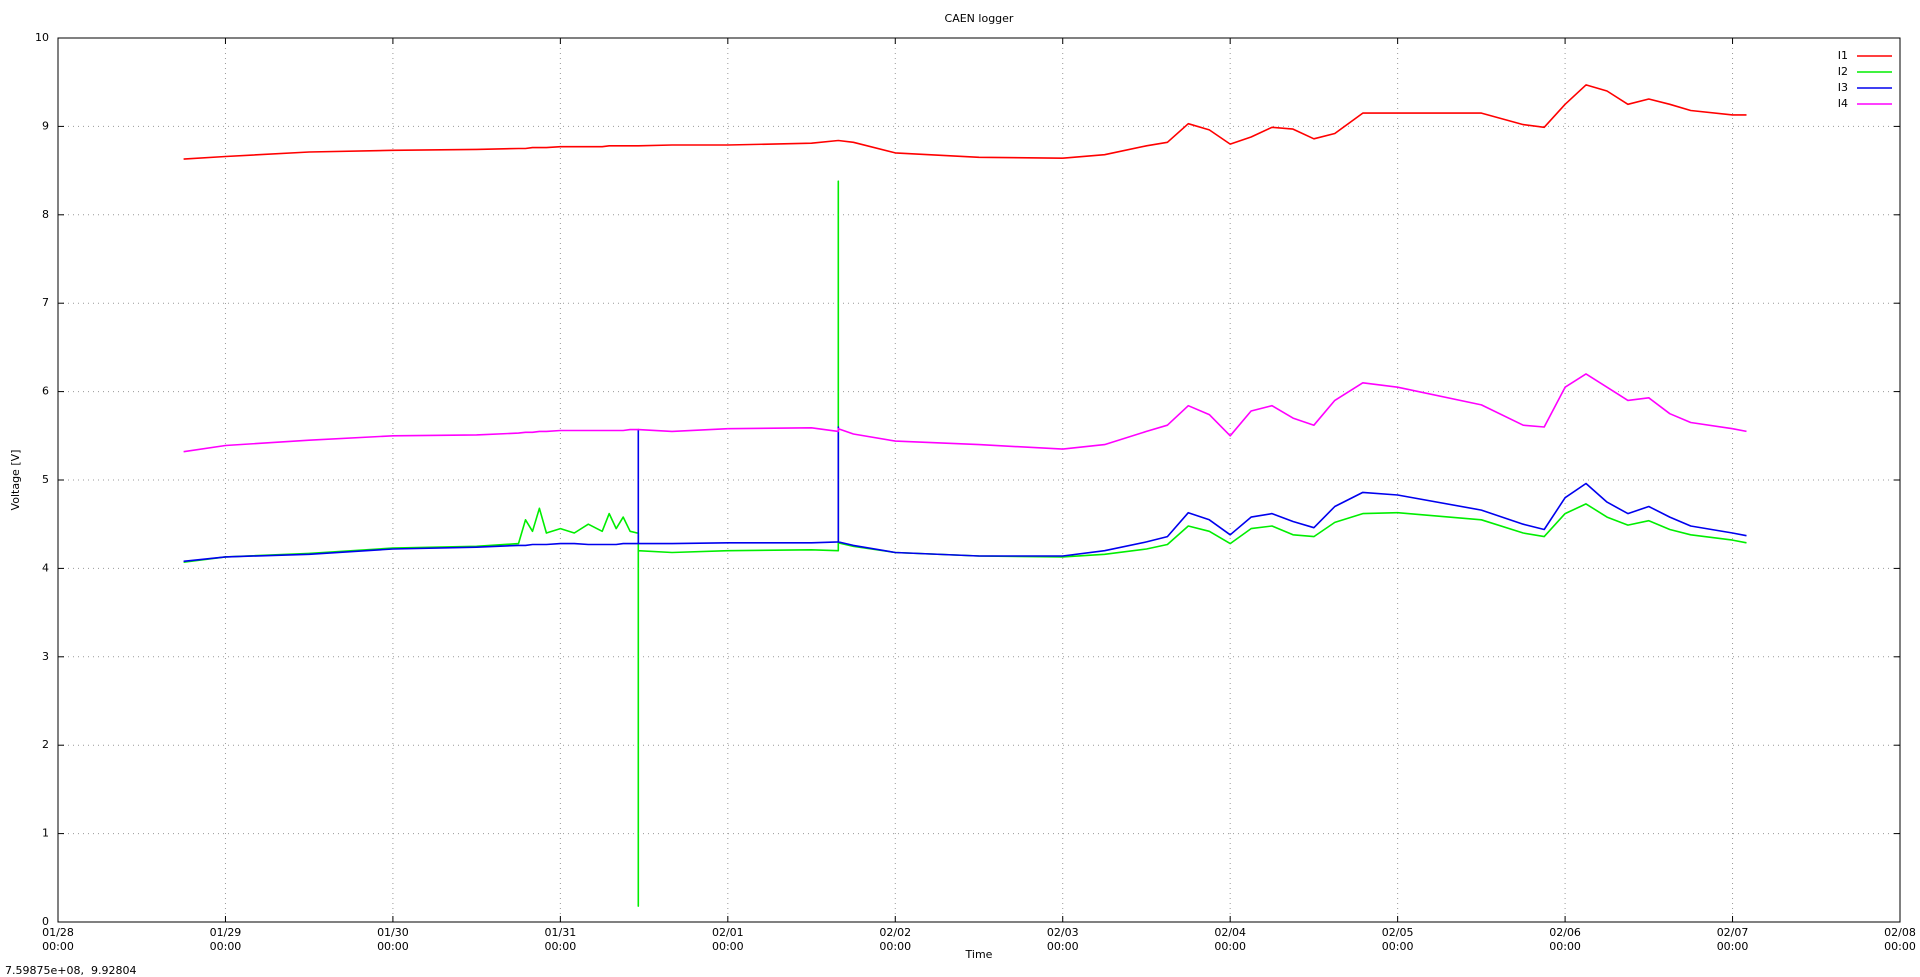 The width and height of the screenshot is (1920, 977). Describe the element at coordinates (45, 302) in the screenshot. I see `y-tick-label: 7` at that location.